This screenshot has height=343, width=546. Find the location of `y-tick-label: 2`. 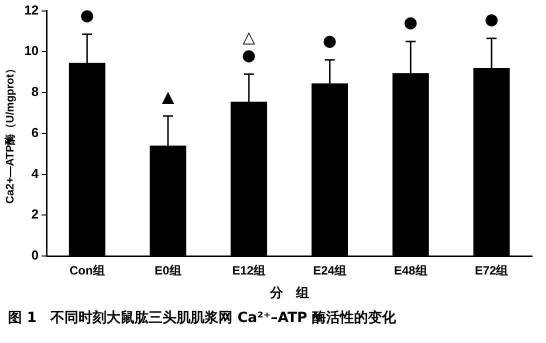

y-tick-label: 2 is located at coordinates (35, 214).